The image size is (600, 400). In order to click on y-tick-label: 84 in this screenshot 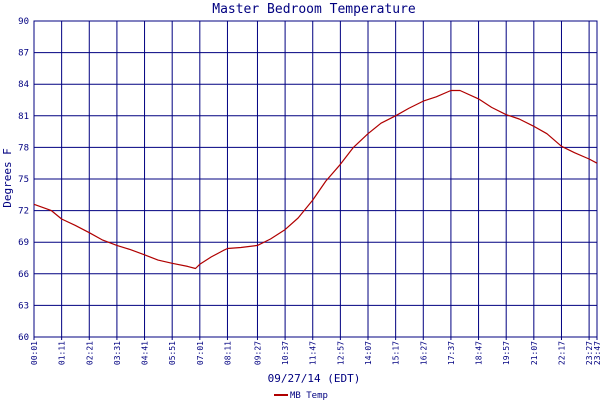, I will do `click(23, 85)`.